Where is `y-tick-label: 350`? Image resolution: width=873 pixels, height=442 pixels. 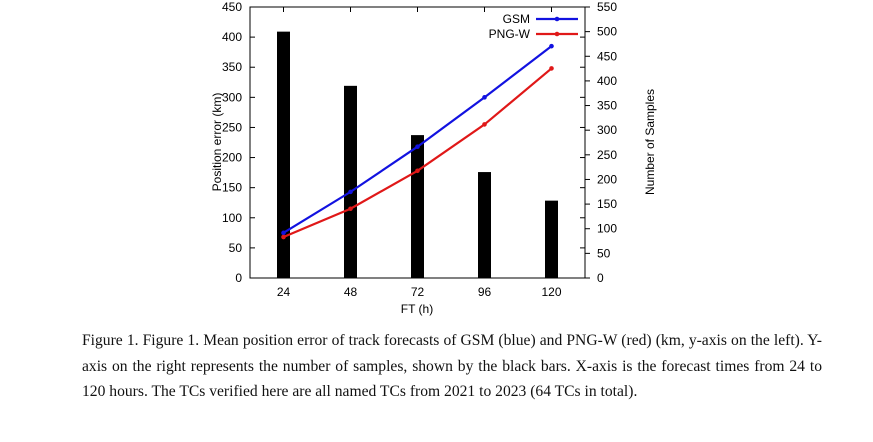 y-tick-label: 350 is located at coordinates (232, 67).